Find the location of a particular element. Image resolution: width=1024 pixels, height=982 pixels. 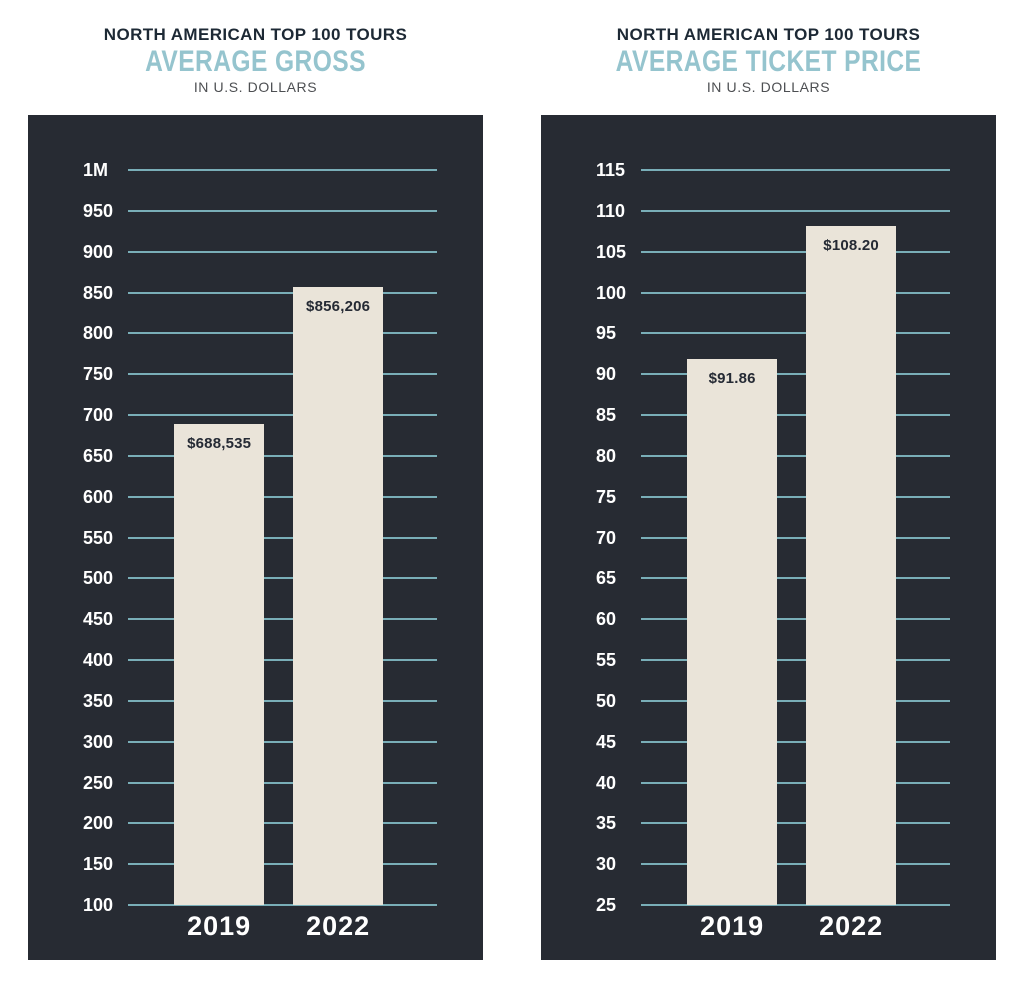

y-tick-label: 110 is located at coordinates (611, 210).